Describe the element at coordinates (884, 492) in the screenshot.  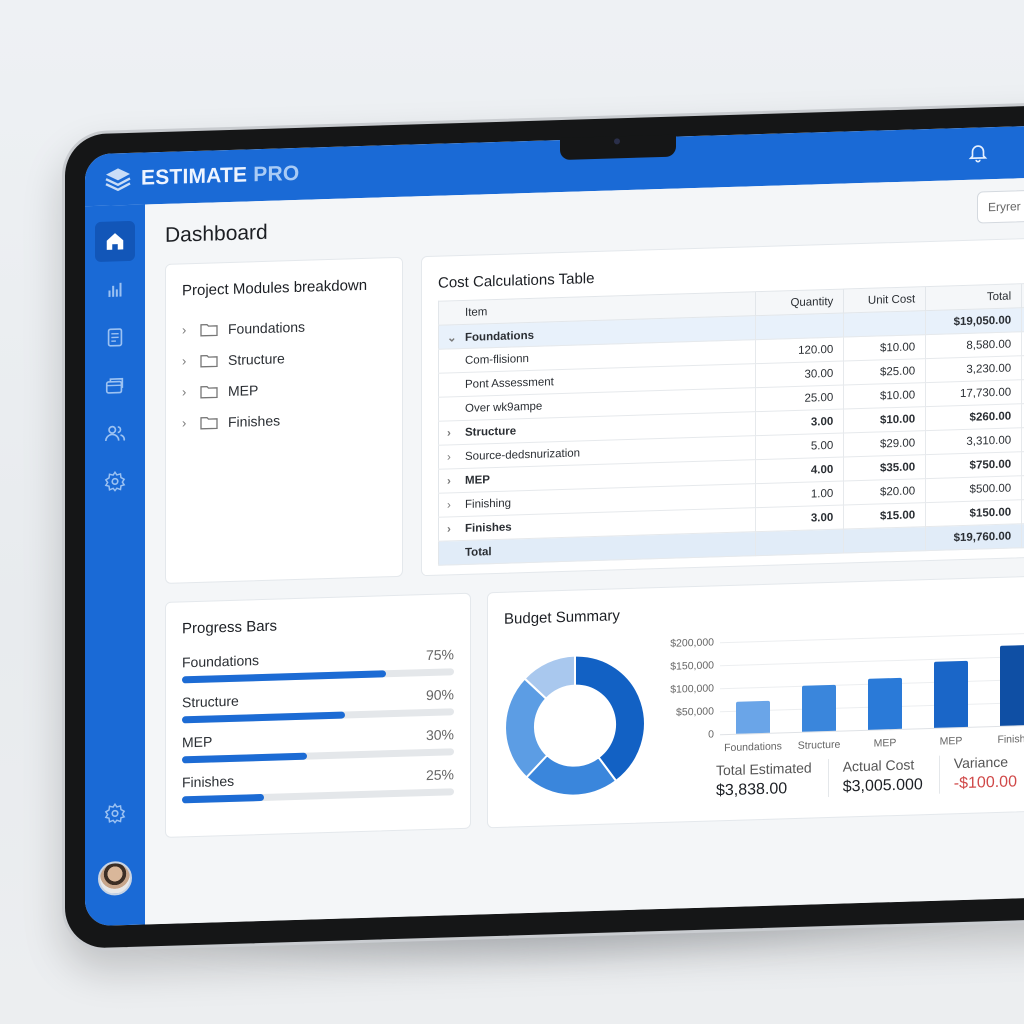
I see `cell-unit-cost: $20.00` at that location.